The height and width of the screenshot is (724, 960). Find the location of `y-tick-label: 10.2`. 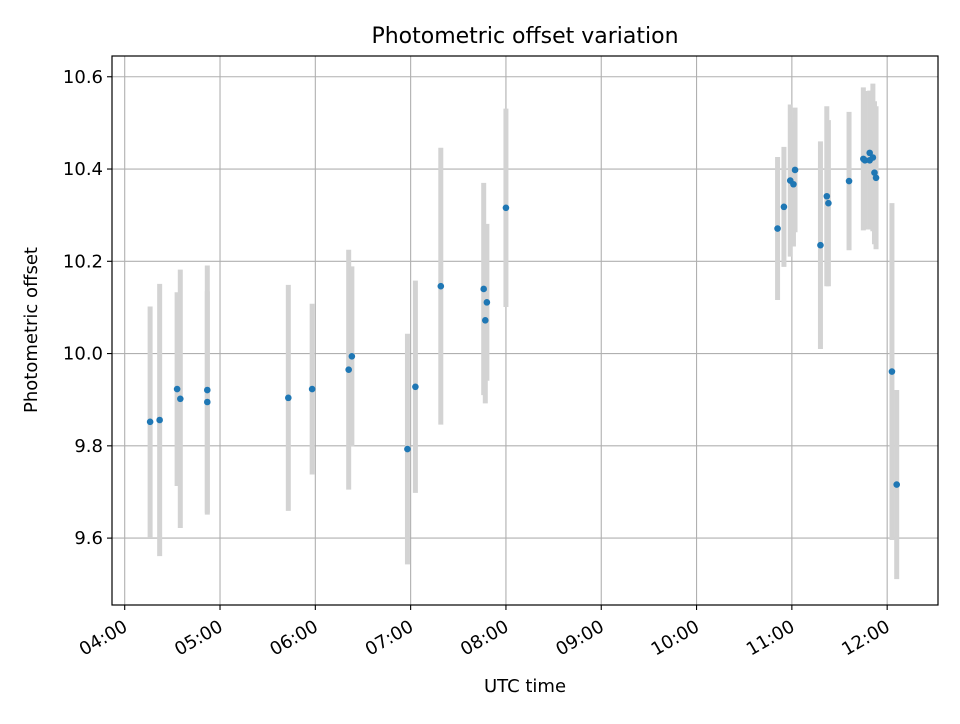

y-tick-label: 10.2 is located at coordinates (83, 261).